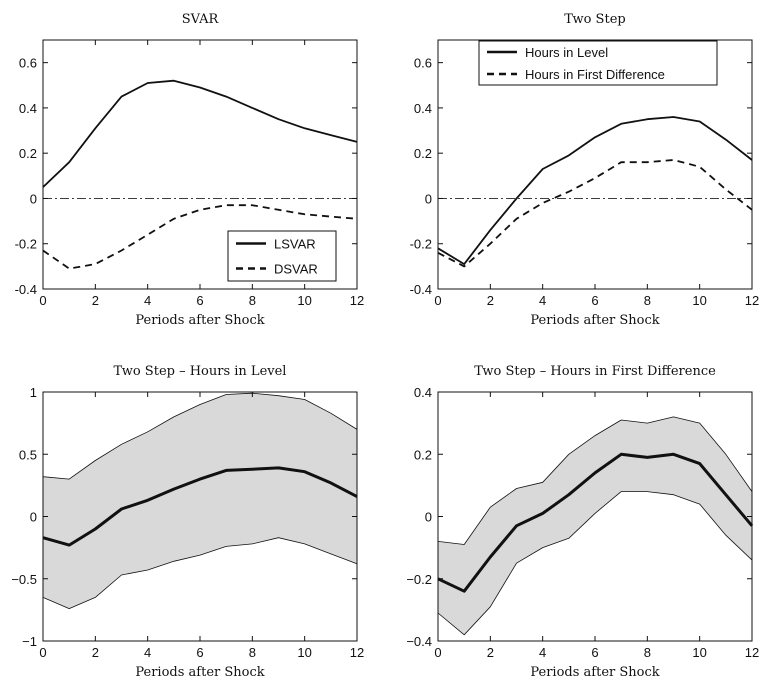 The width and height of the screenshot is (762, 681). What do you see at coordinates (419, 641) in the screenshot?
I see `y-tick-label: −0.4` at bounding box center [419, 641].